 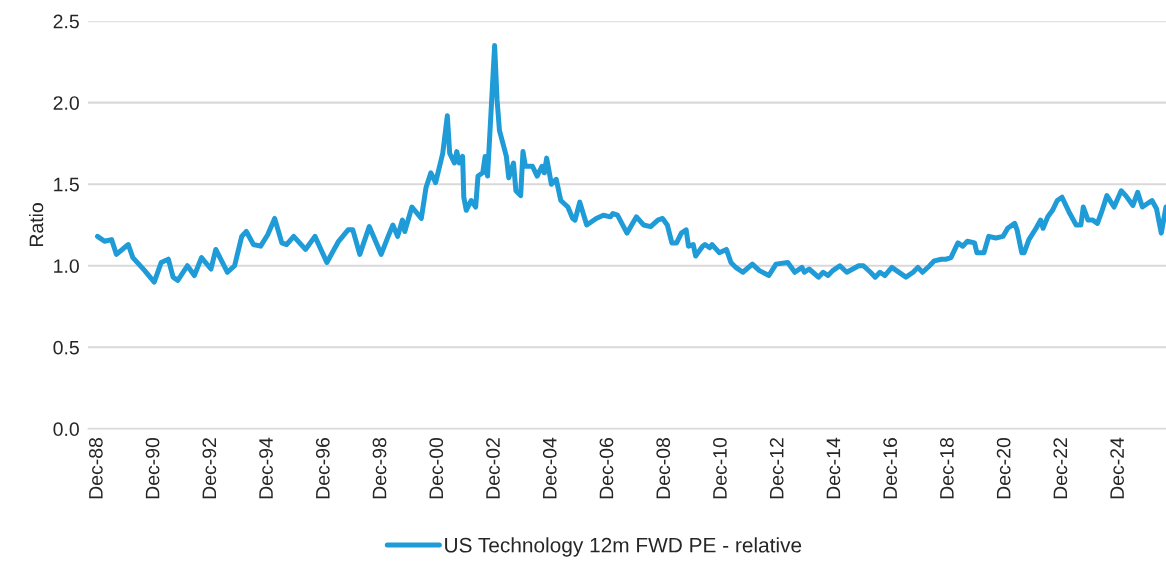 What do you see at coordinates (209, 468) in the screenshot?
I see `x-tick-label: Dec-92` at bounding box center [209, 468].